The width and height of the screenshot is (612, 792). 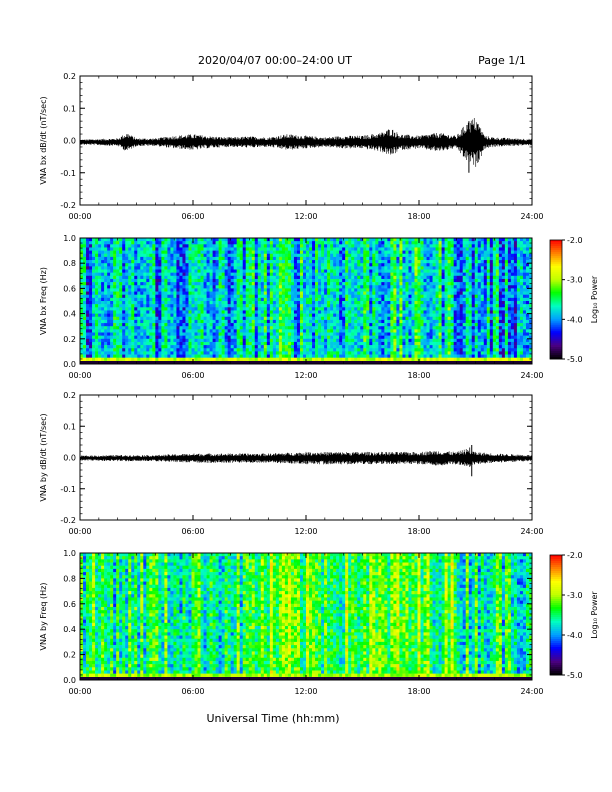 What do you see at coordinates (305, 216) in the screenshot?
I see `x-tick-label: 12:00` at bounding box center [305, 216].